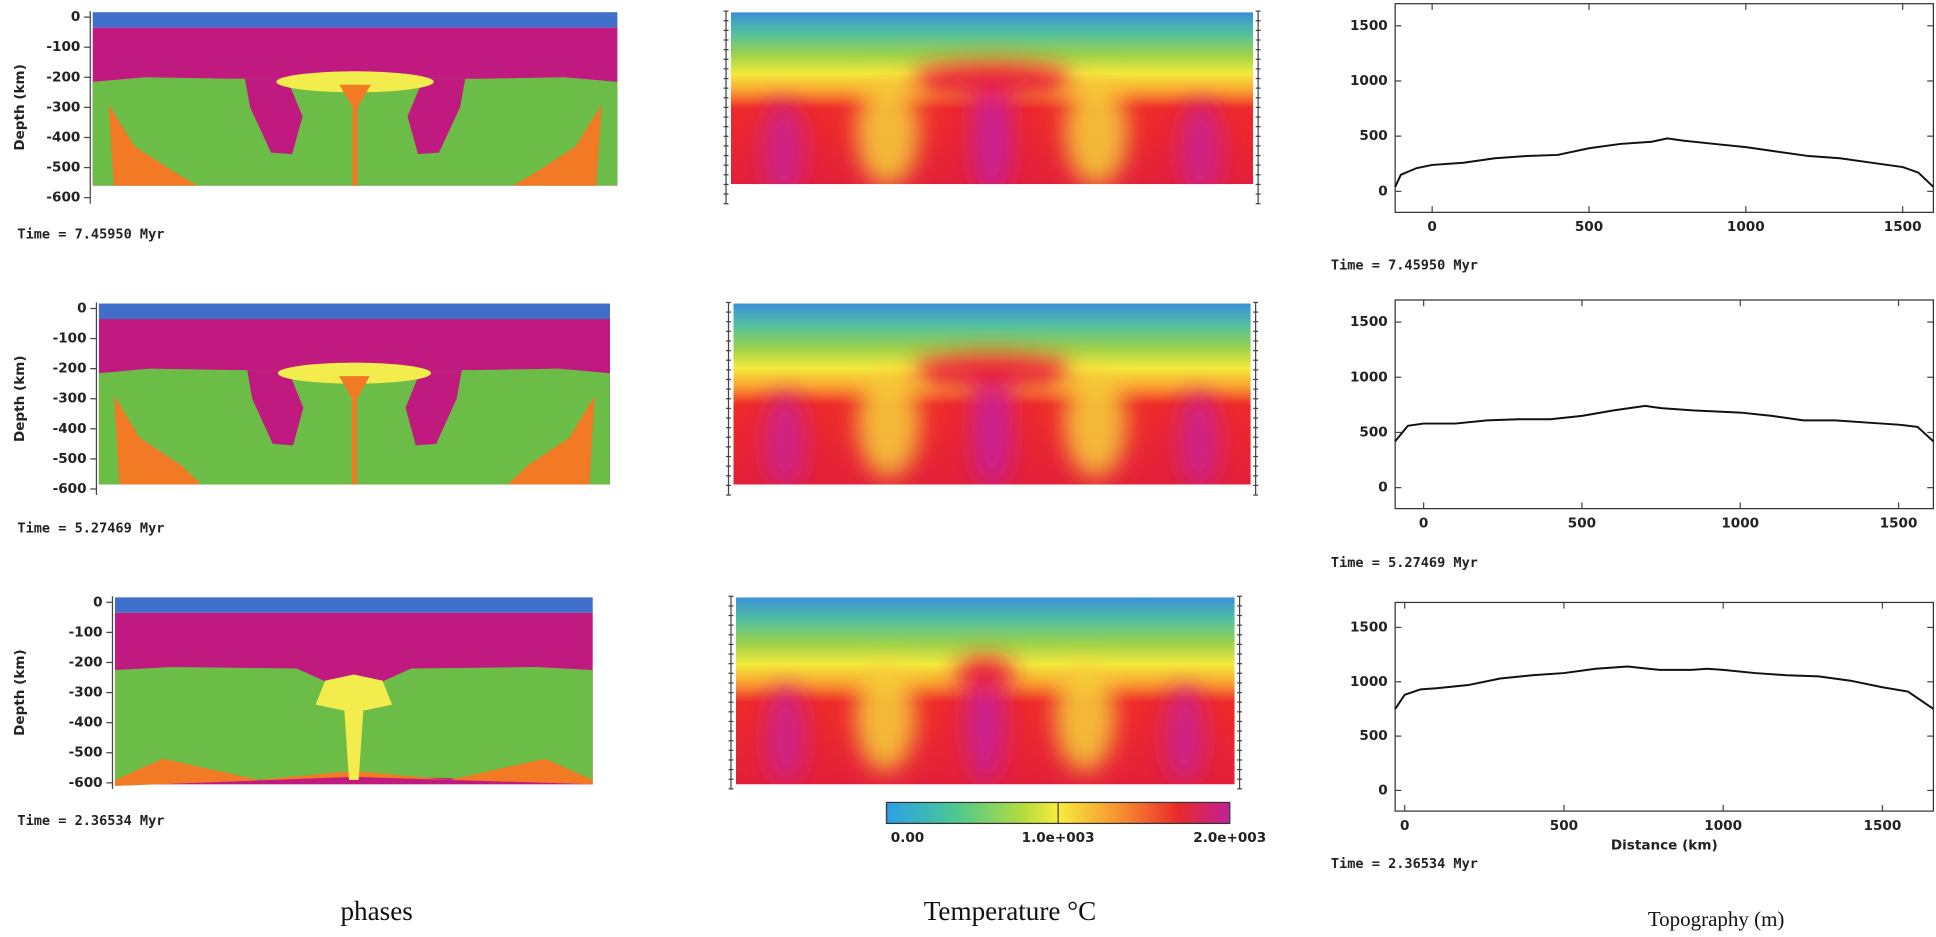  What do you see at coordinates (1058, 838) in the screenshot?
I see `colorbar-tick-label: 1.0e+003` at bounding box center [1058, 838].